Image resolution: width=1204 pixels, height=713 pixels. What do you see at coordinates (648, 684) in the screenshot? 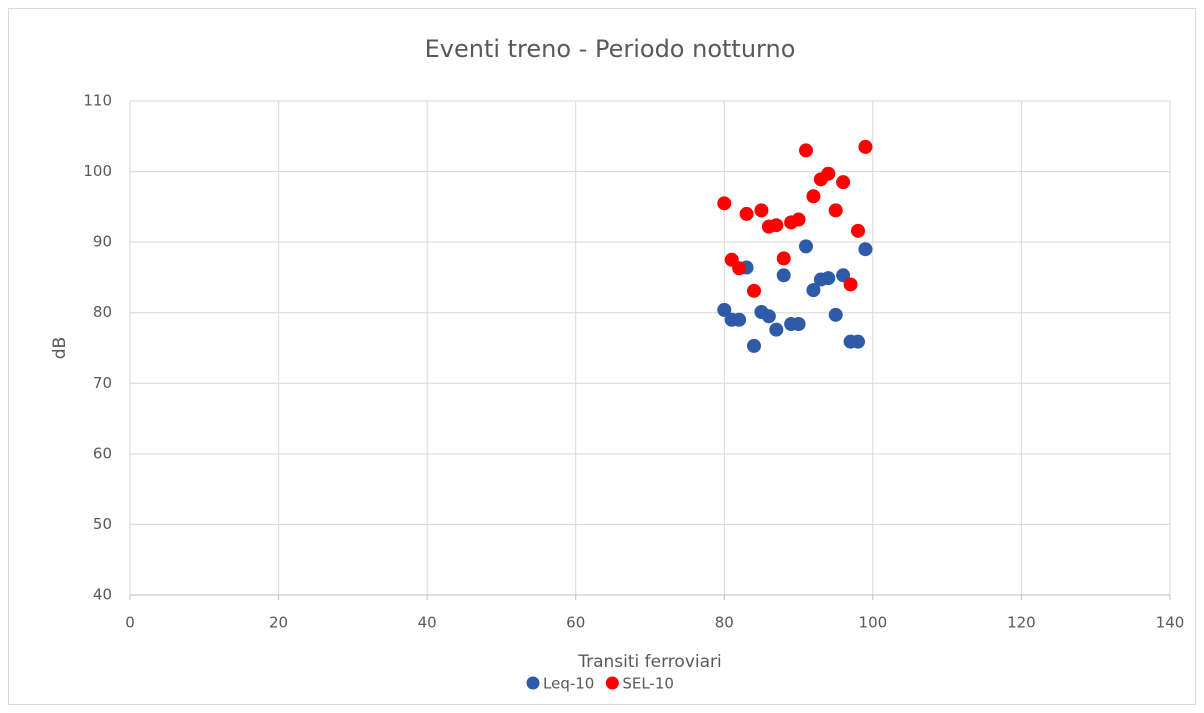
I see `legend-label: SEL-10` at bounding box center [648, 684].